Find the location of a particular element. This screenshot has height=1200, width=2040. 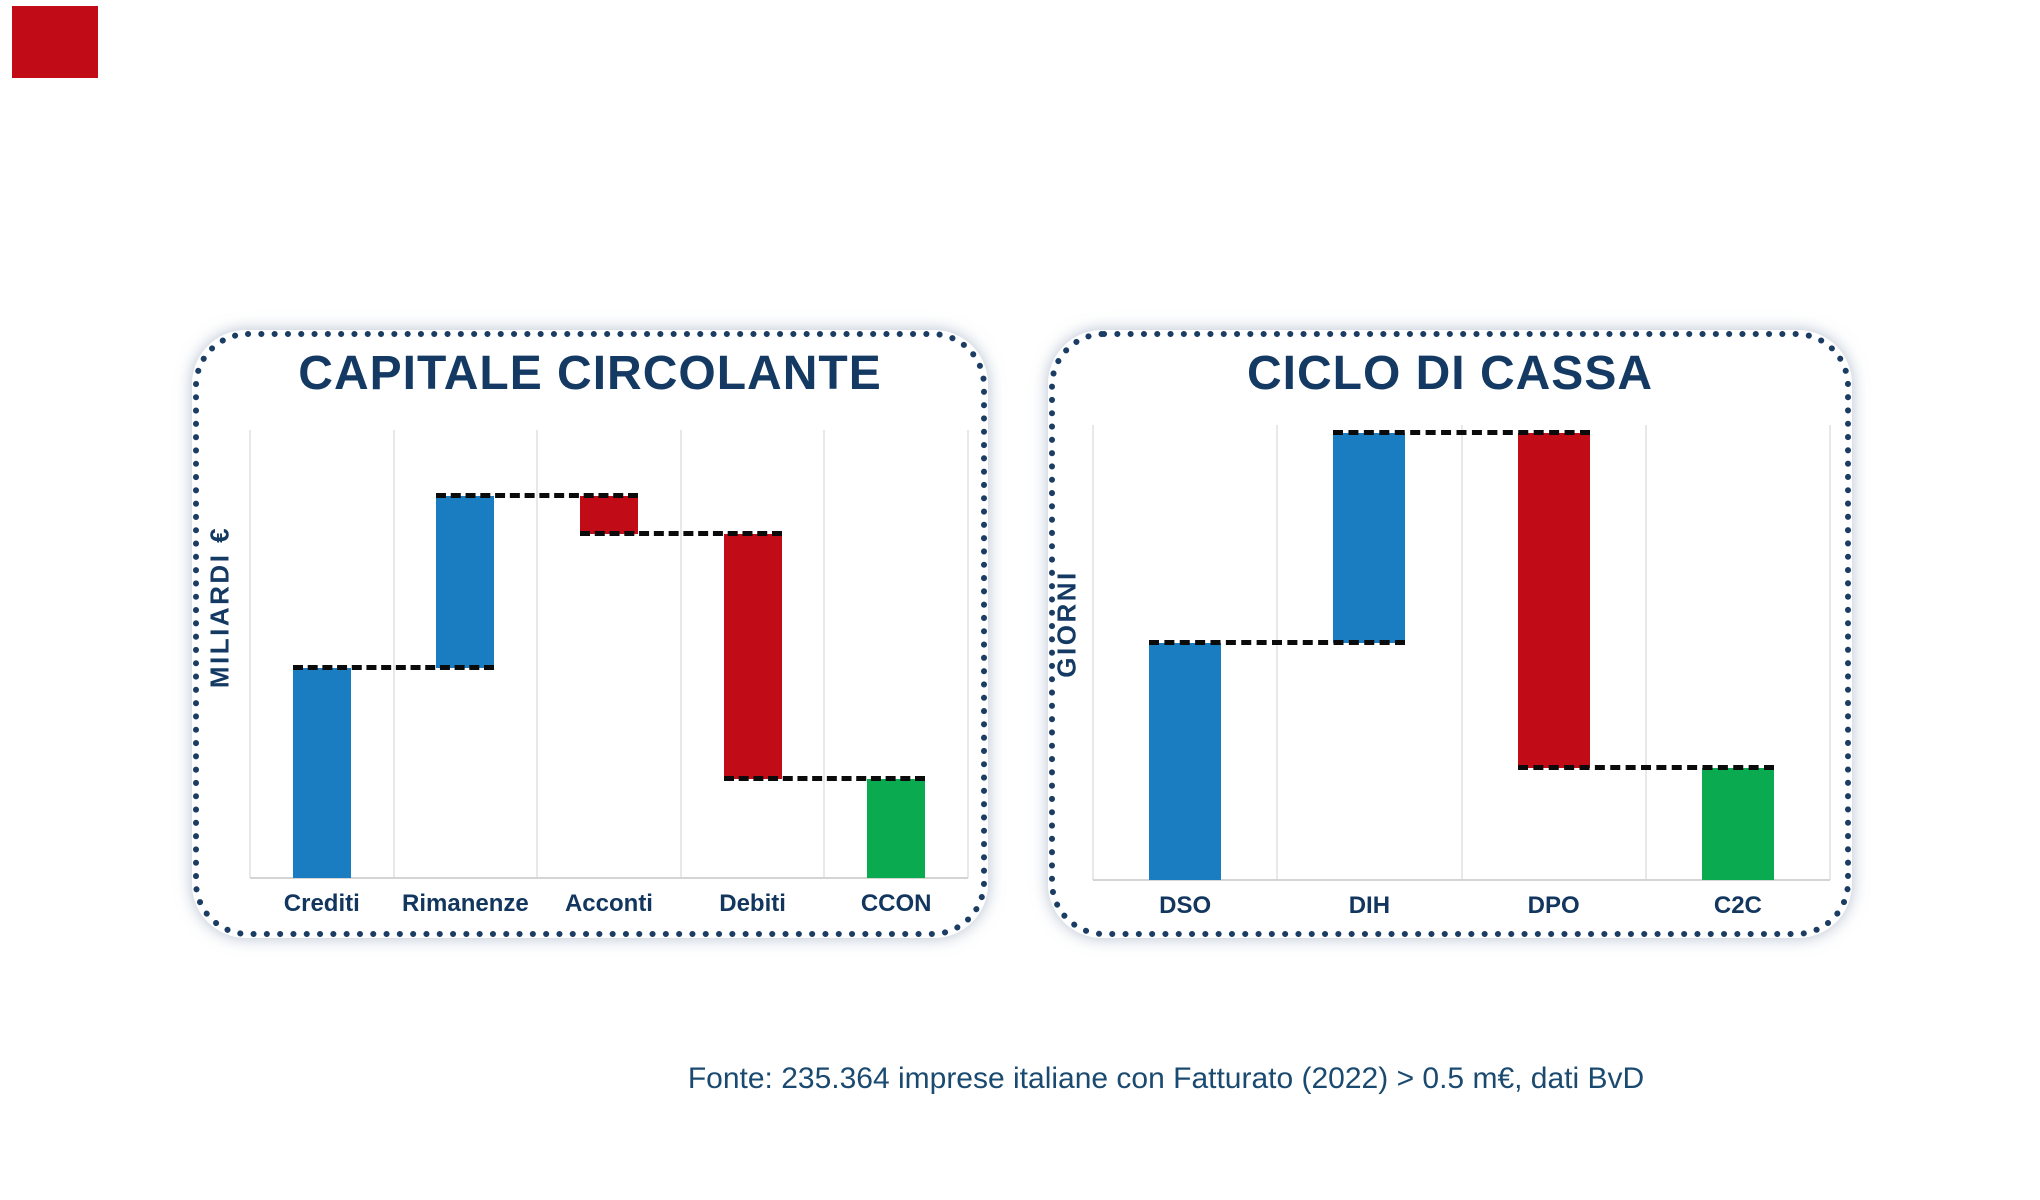

bar-ccon is located at coordinates (896, 828).